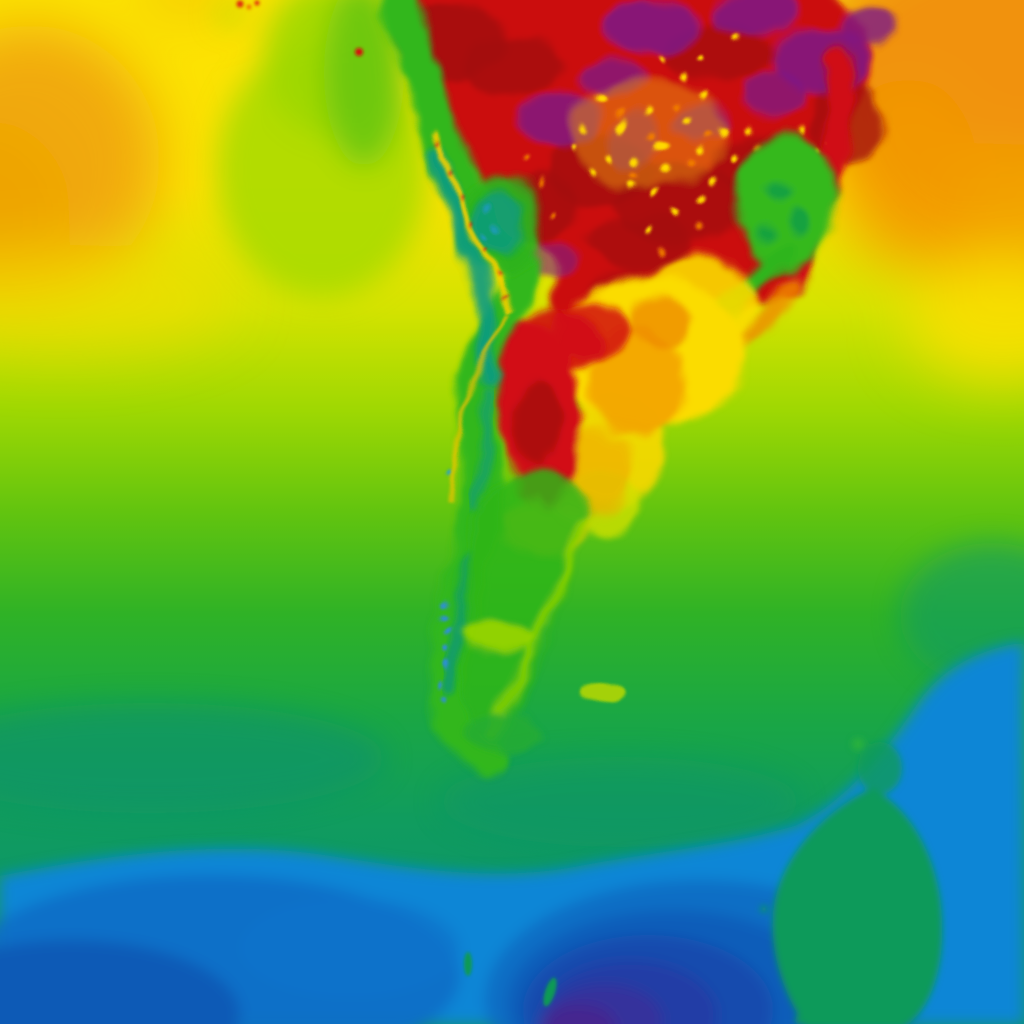 The height and width of the screenshot is (1024, 1024). Describe the element at coordinates (192, 758) in the screenshot. I see `cool-streak-left` at that location.